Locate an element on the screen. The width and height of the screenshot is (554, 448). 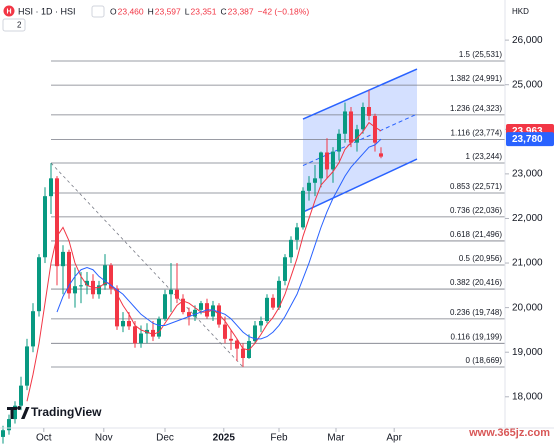
y-tick-label: 22,000 is located at coordinates (527, 218).